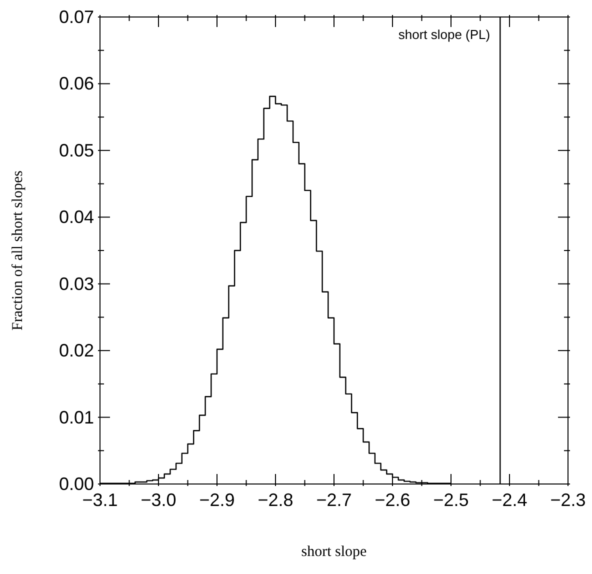 Image resolution: width=592 pixels, height=574 pixels. Describe the element at coordinates (76, 17) in the screenshot. I see `y-tick-label: 0.07` at that location.